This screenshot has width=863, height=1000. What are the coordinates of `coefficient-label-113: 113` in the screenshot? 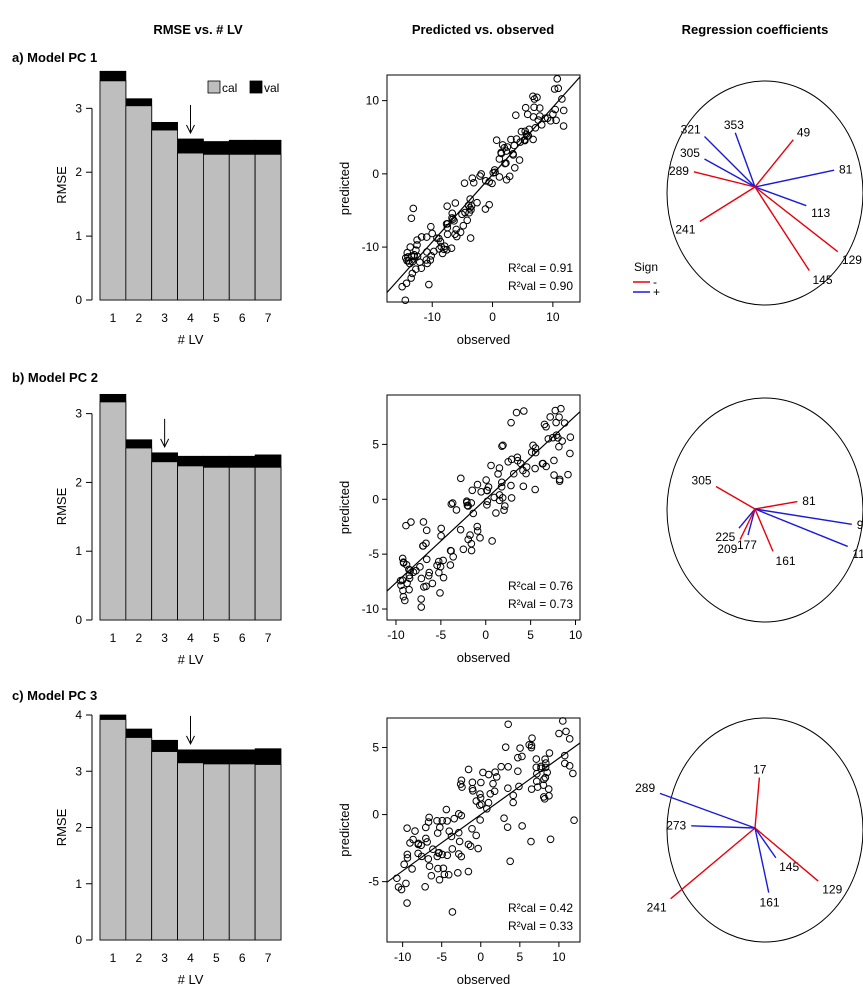 It's located at (820, 213).